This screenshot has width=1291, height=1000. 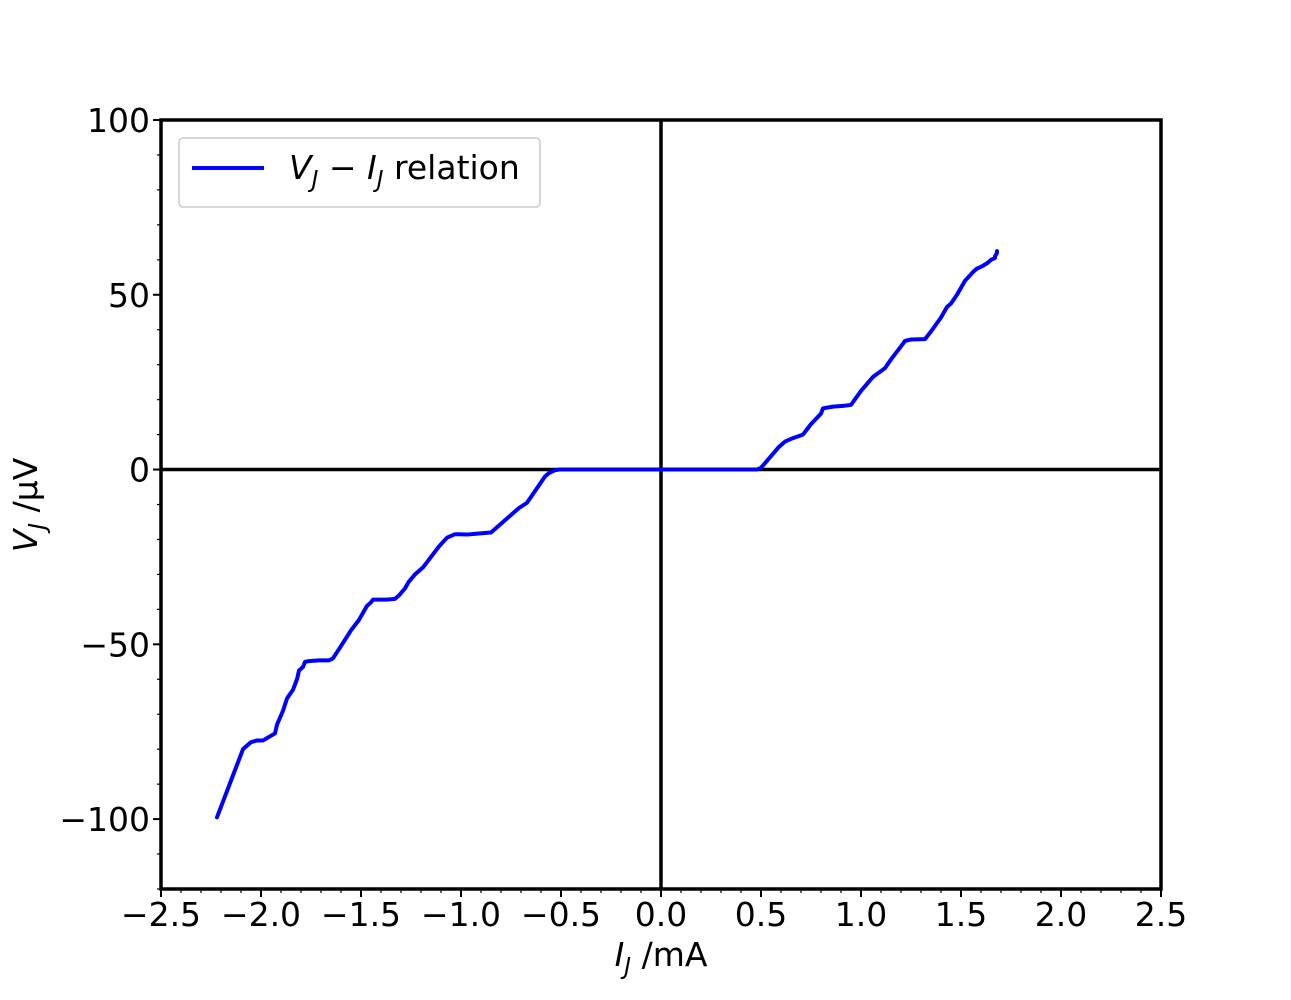 I want to click on y-tick-label: 50, so click(x=129, y=295).